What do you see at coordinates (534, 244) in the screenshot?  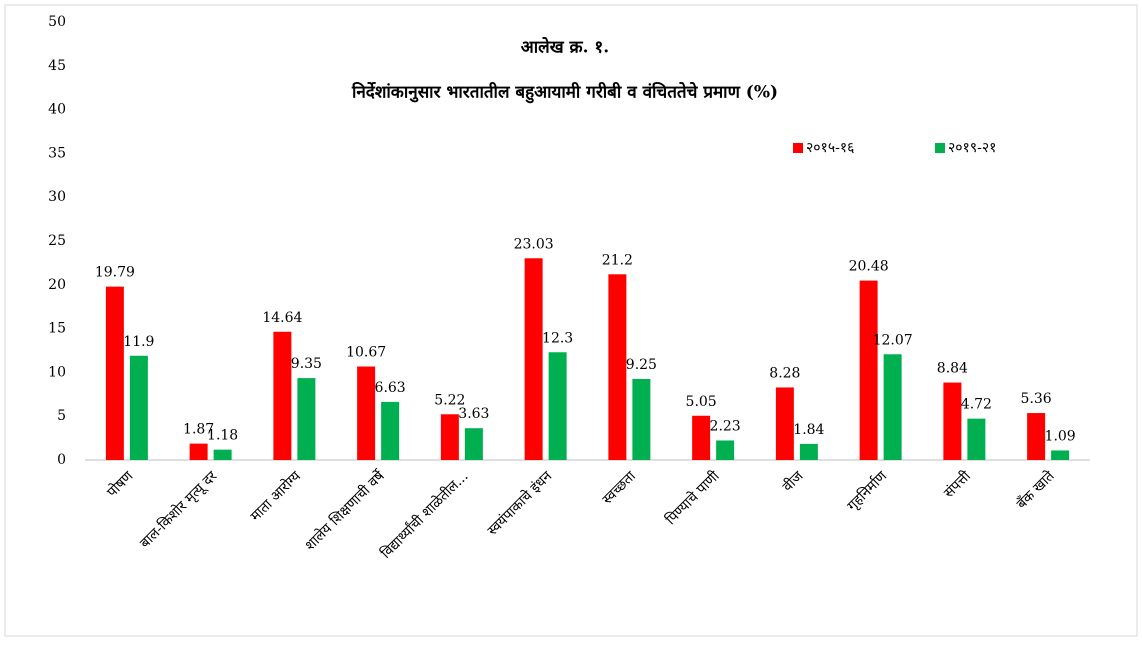 I see `data-label: 23.03` at bounding box center [534, 244].